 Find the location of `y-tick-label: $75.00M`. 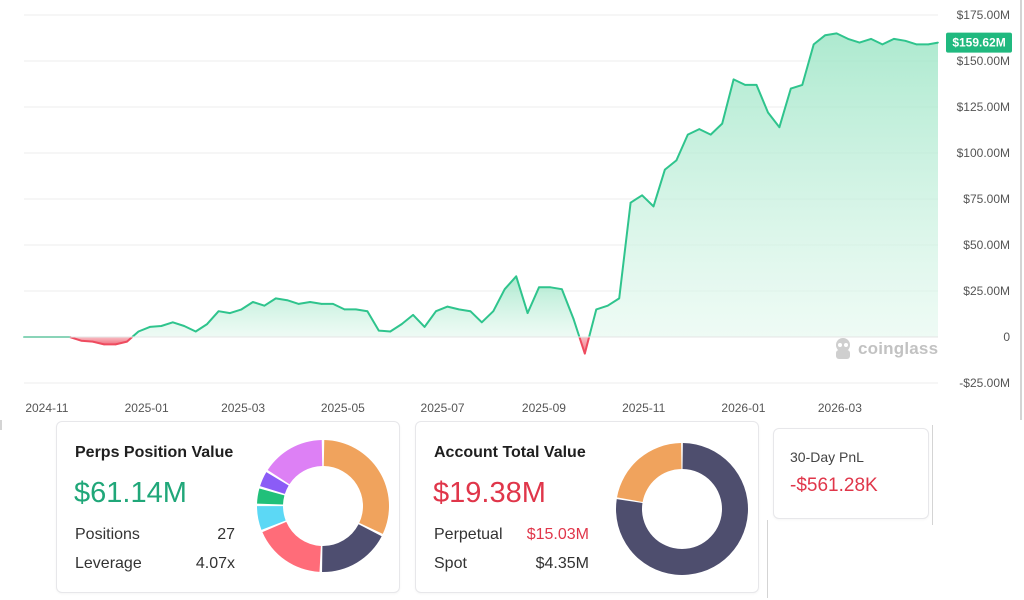

y-tick-label: $75.00M is located at coordinates (986, 199).